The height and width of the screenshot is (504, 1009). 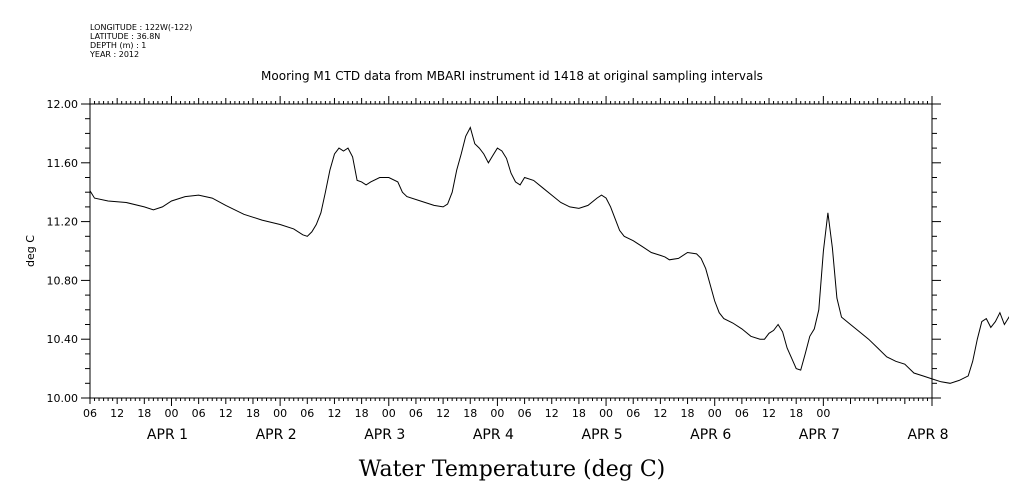 What do you see at coordinates (63, 104) in the screenshot?
I see `y-tick-label: 12.00` at bounding box center [63, 104].